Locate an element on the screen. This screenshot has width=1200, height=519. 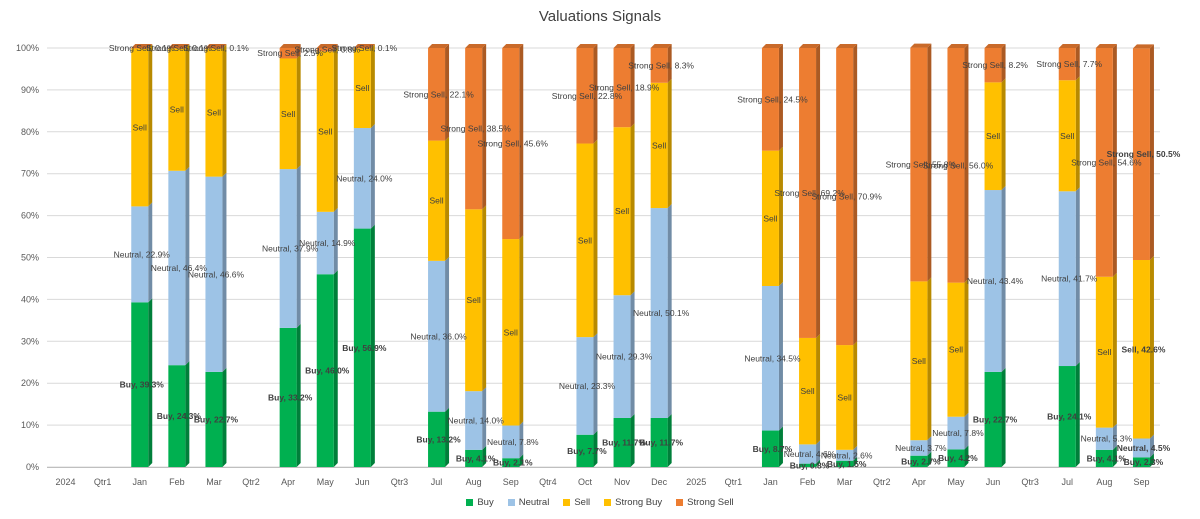
data-label: Neutral, 4.6% is located at coordinates (810, 454).